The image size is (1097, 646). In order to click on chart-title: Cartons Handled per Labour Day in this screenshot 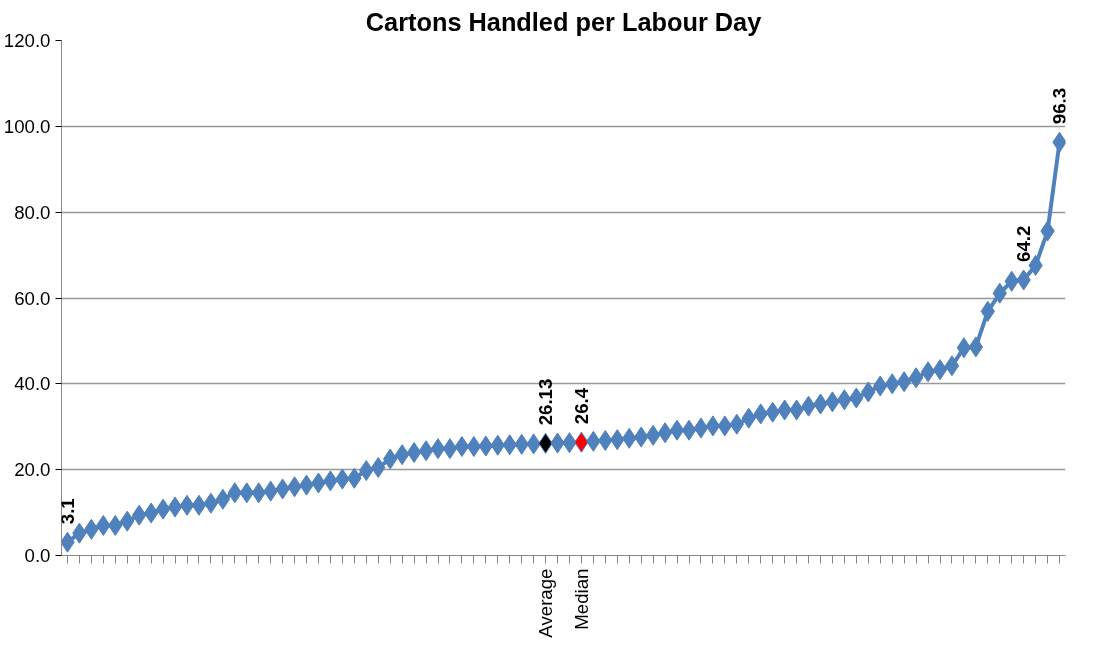, I will do `click(563, 21)`.